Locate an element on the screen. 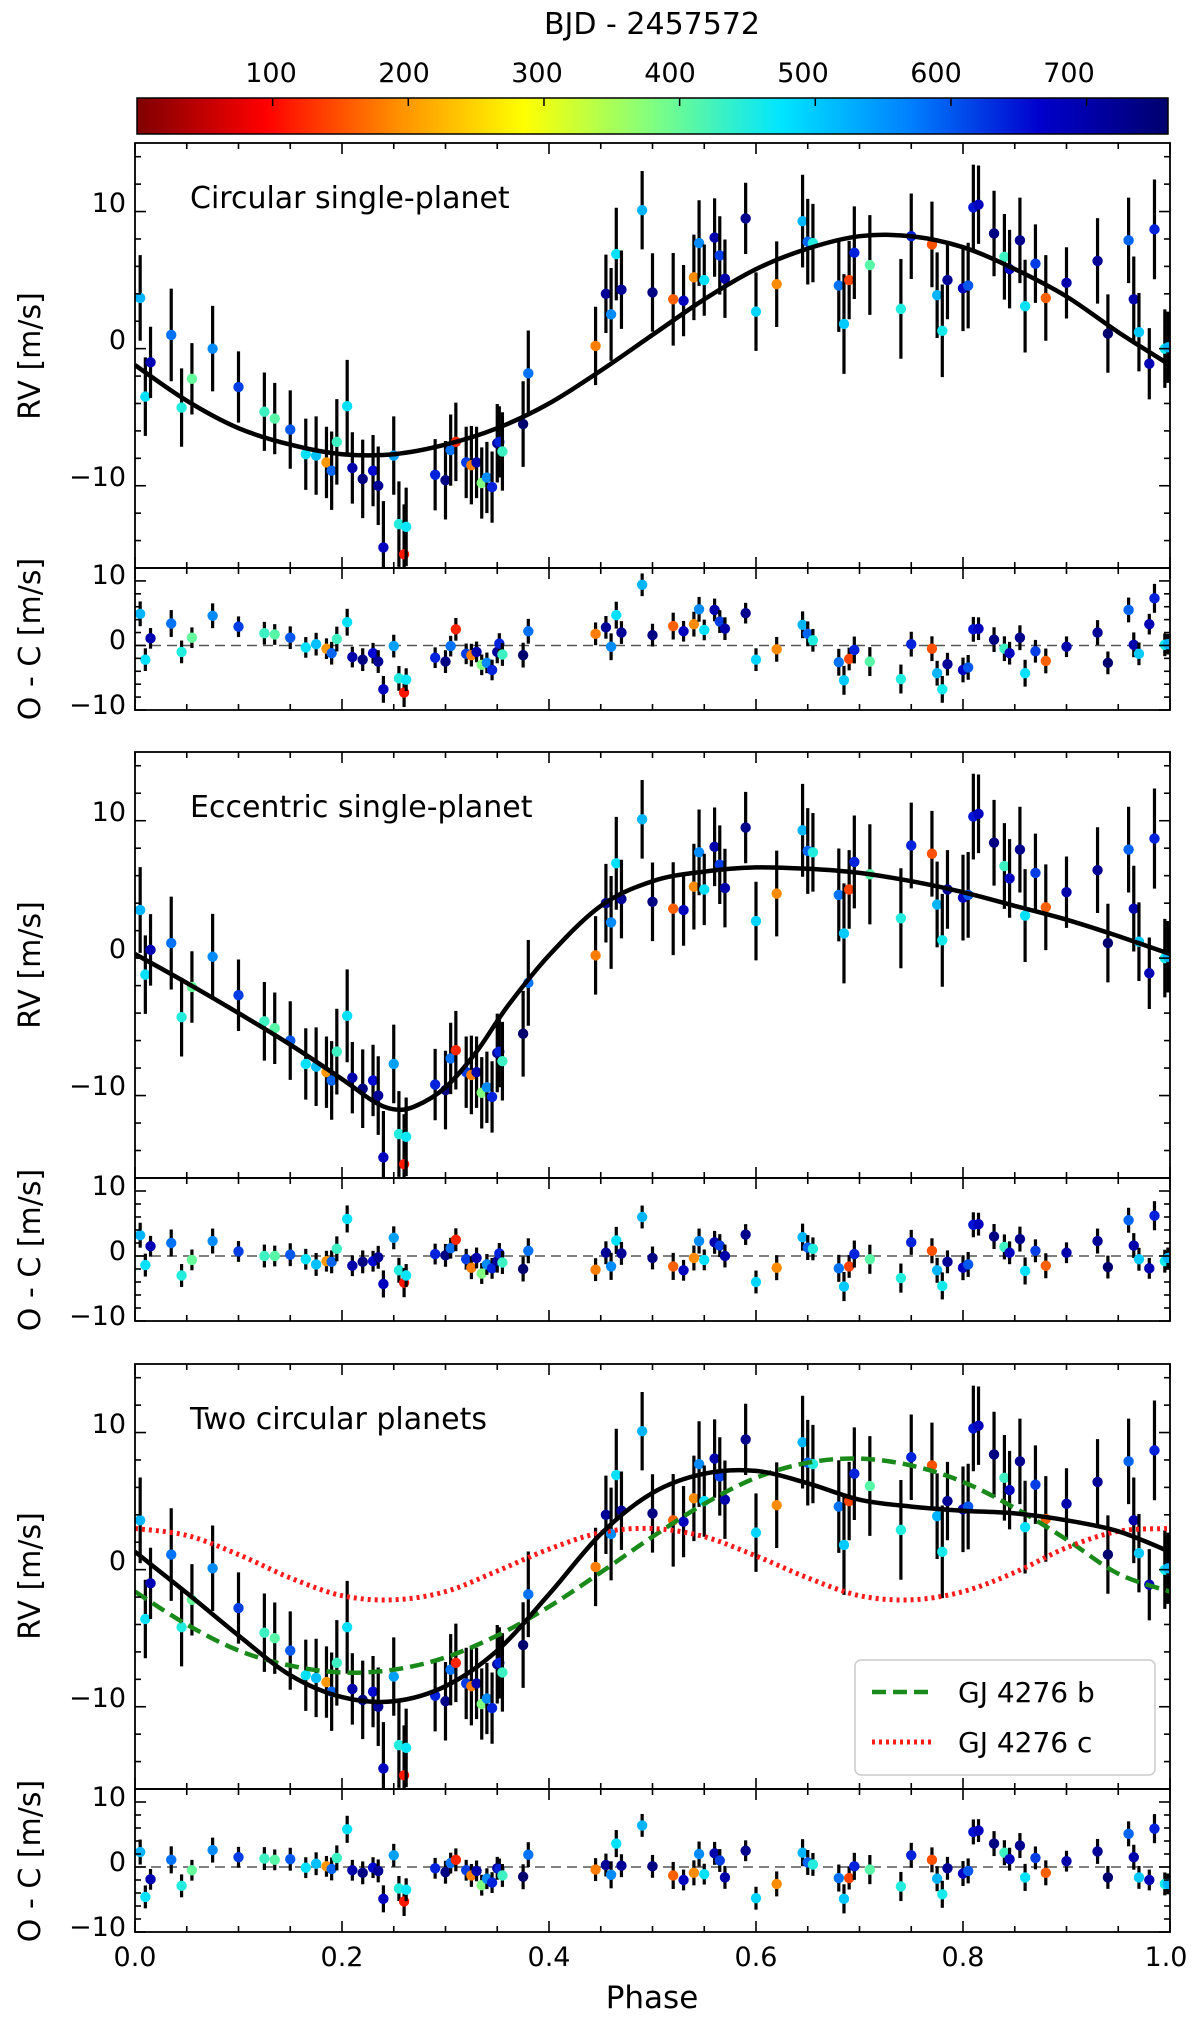 The height and width of the screenshot is (2018, 1200). x-tick-label: 0.0 is located at coordinates (135, 1957).